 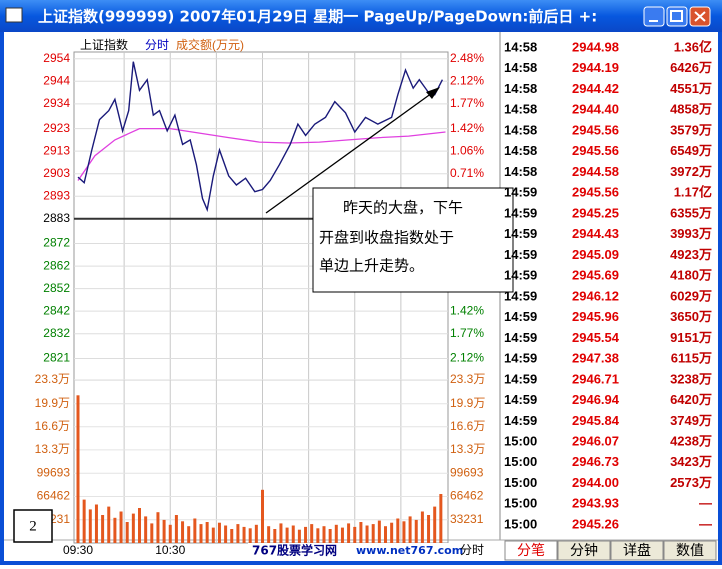 What do you see at coordinates (56, 58) in the screenshot?
I see `y-tick-label: 2954` at bounding box center [56, 58].